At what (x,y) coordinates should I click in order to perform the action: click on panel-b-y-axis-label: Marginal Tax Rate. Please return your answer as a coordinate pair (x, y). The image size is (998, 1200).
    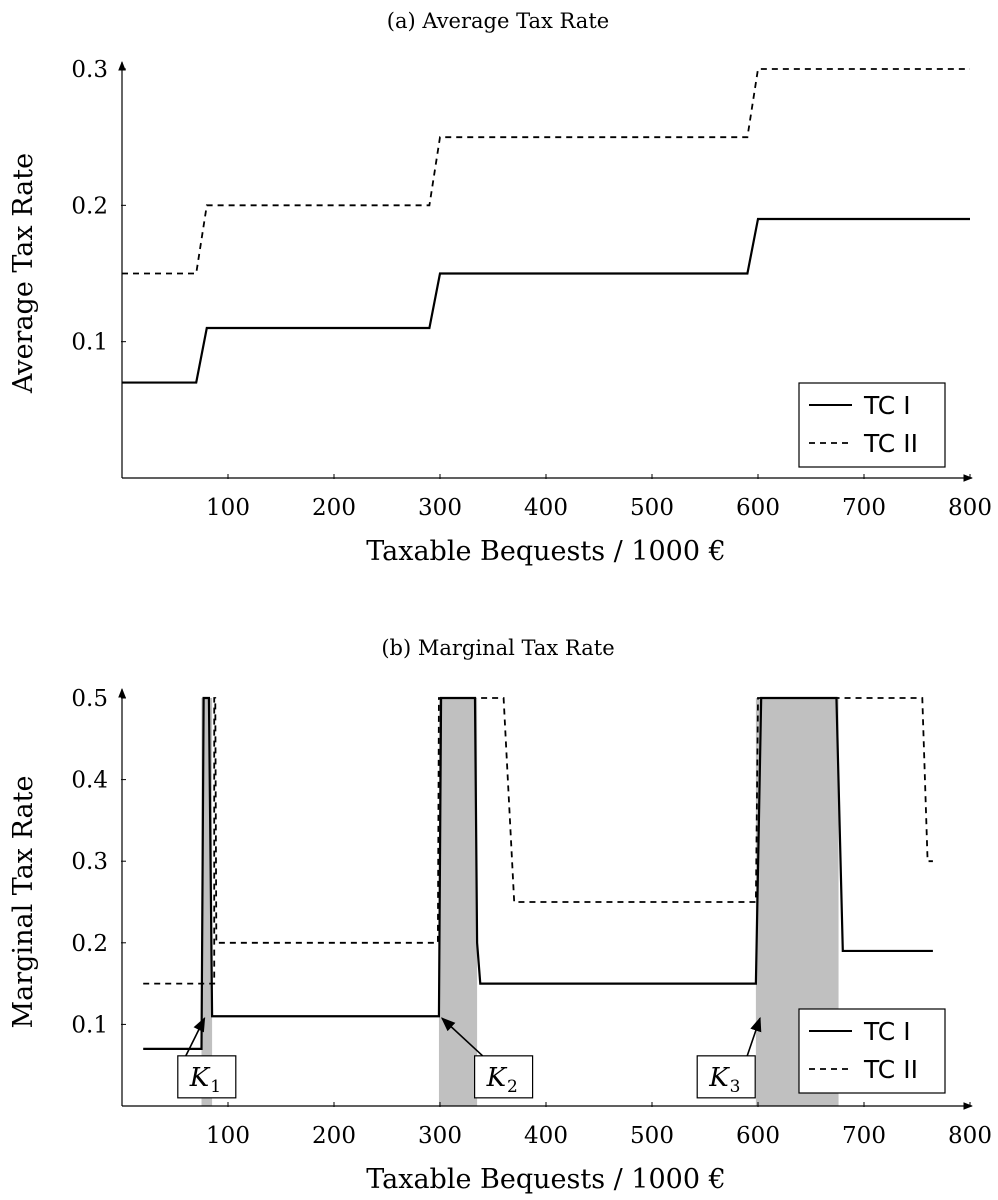
    Looking at the image, I should click on (23, 902).